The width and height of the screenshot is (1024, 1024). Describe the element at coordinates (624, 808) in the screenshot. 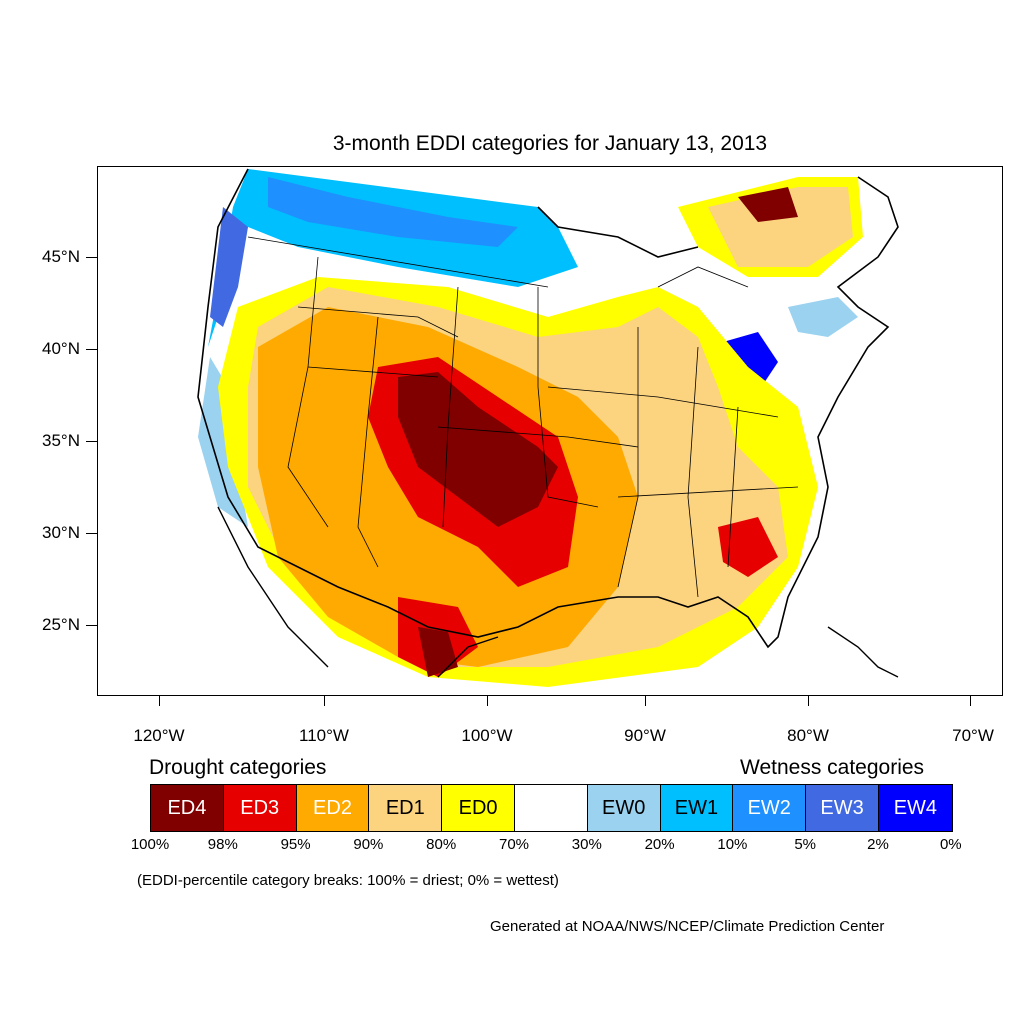

I see `legend-cell-ew0: EW0` at that location.